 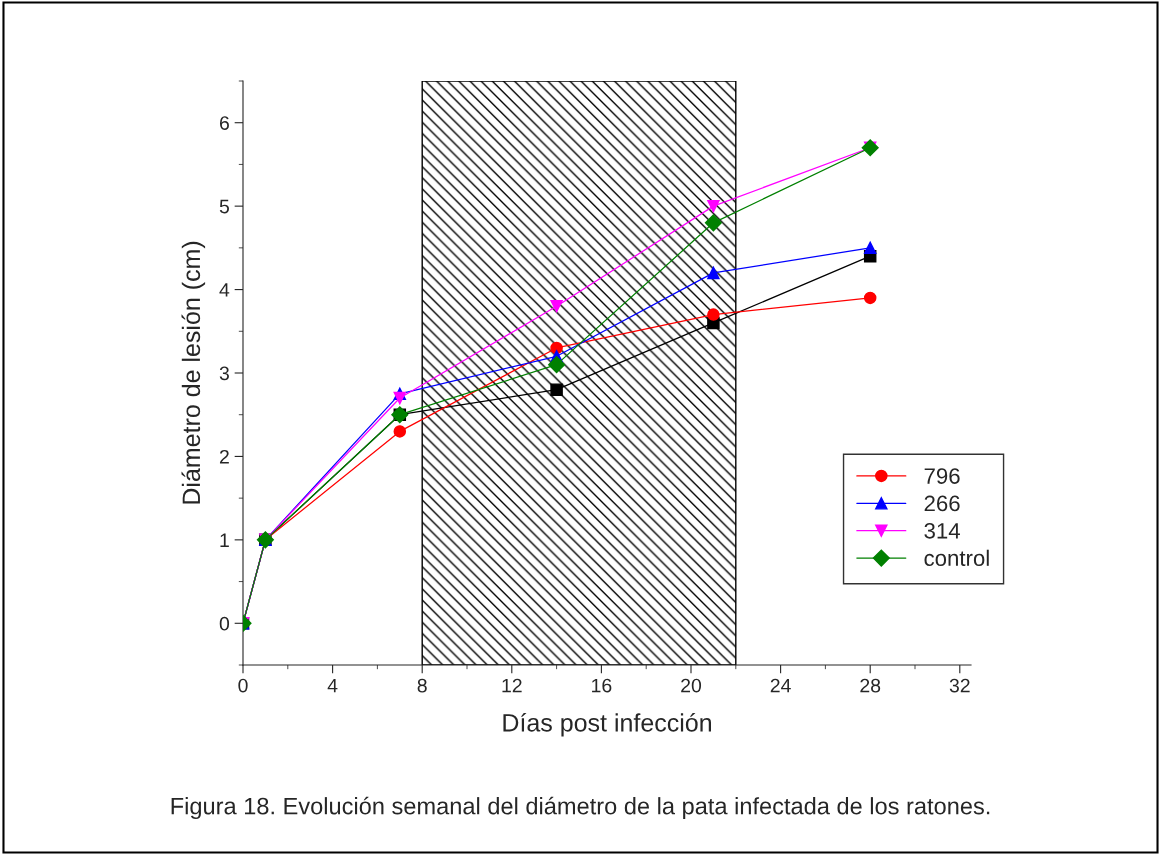 What do you see at coordinates (942, 503) in the screenshot?
I see `legend-label: 266` at bounding box center [942, 503].